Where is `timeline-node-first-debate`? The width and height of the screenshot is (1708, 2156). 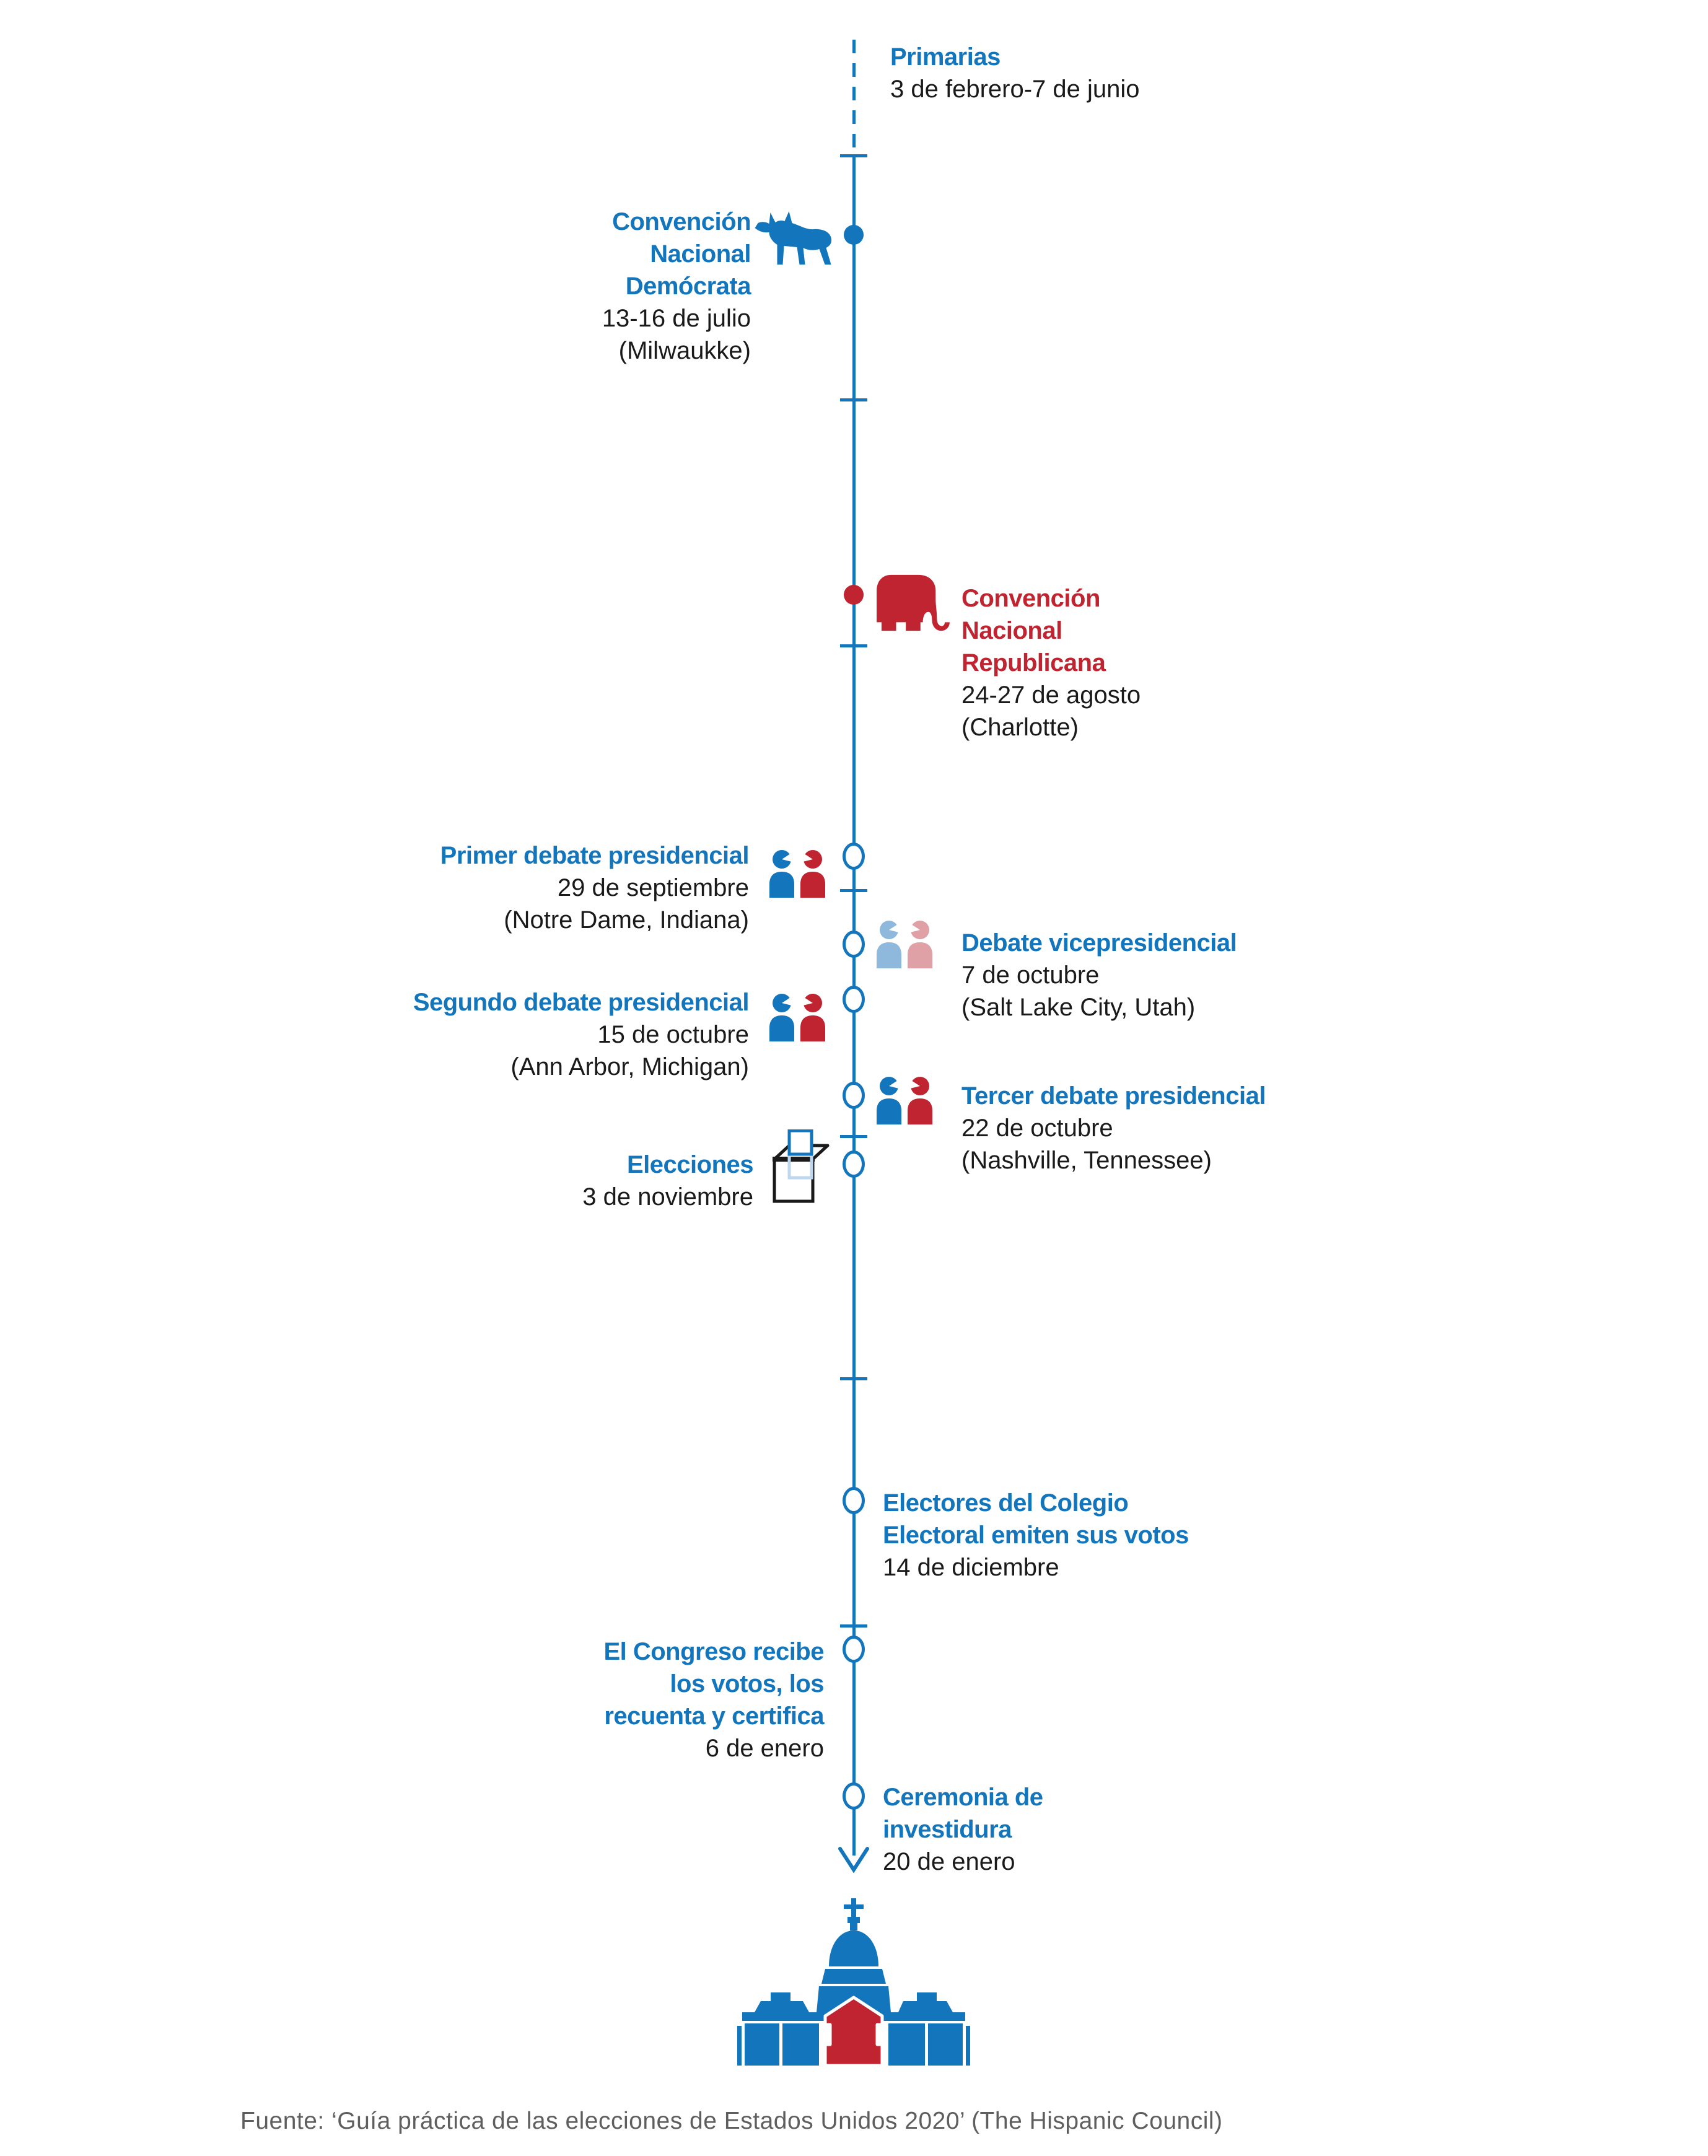
timeline-node-first-debate is located at coordinates (854, 856).